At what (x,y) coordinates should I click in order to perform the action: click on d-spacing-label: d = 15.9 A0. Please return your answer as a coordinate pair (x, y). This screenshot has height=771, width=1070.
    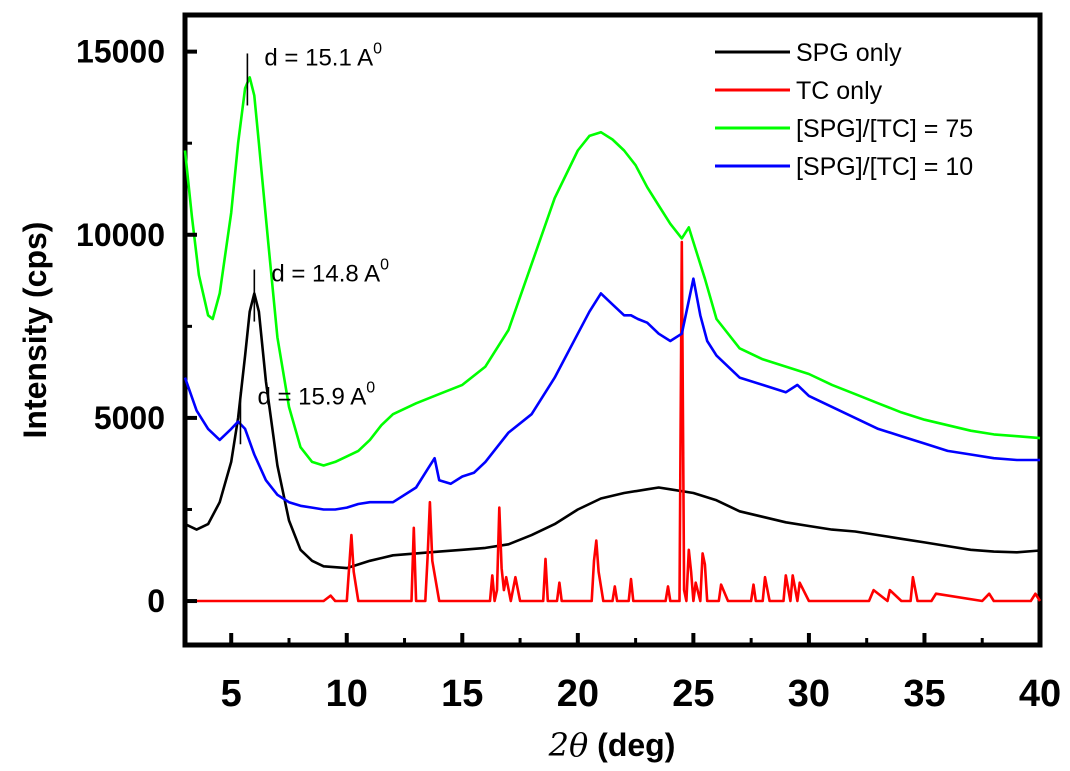
    Looking at the image, I should click on (316, 394).